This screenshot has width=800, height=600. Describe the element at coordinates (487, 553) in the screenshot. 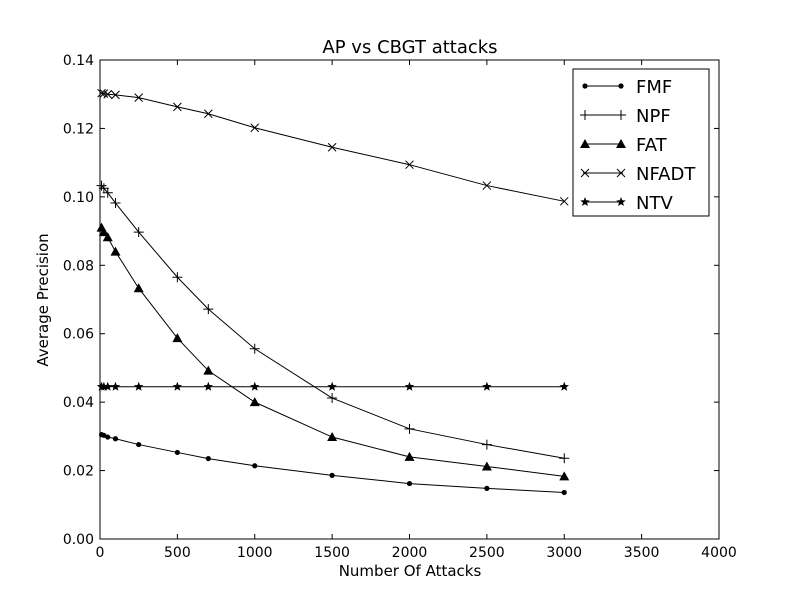

I see `x-tick-label: 2500` at that location.